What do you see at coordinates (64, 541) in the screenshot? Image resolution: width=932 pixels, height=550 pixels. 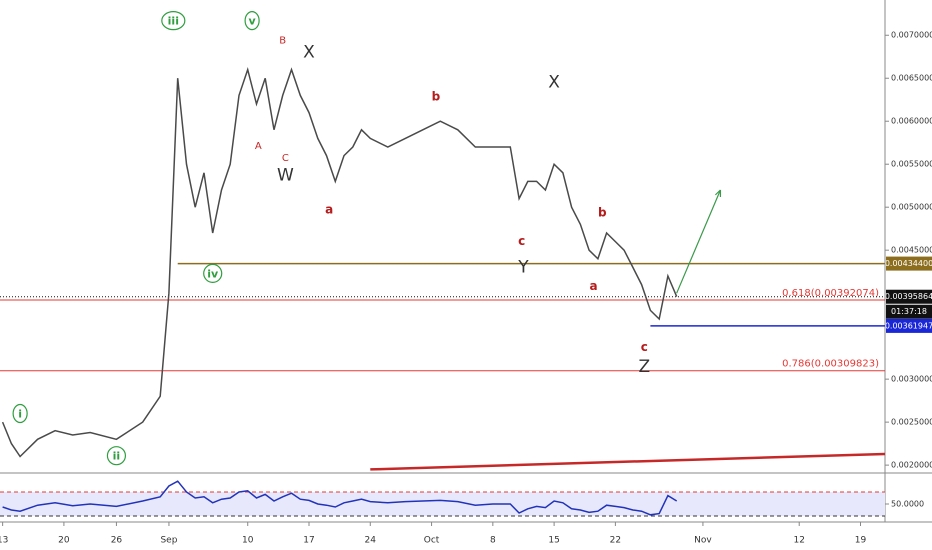 I see `x-tick-label: 20` at bounding box center [64, 541].